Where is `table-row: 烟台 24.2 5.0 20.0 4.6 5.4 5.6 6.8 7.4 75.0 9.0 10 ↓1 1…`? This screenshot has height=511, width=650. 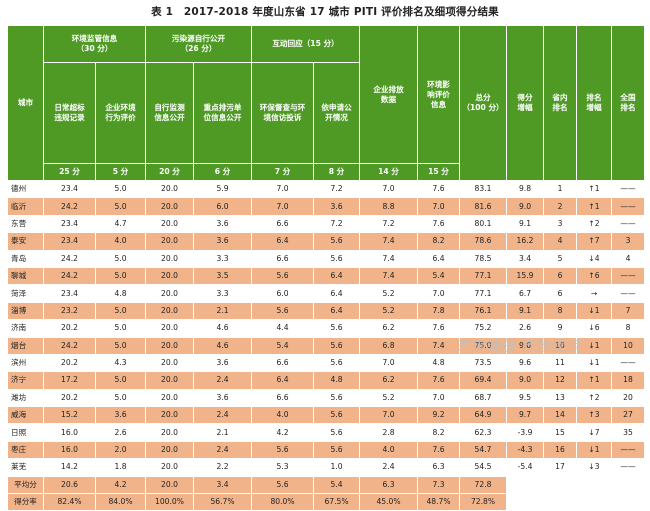 table-row: 烟台 24.2 5.0 20.0 4.6 5.4 5.6 6.8 7.4 75.0 9.0 10 ↓1 1… is located at coordinates (326, 345).